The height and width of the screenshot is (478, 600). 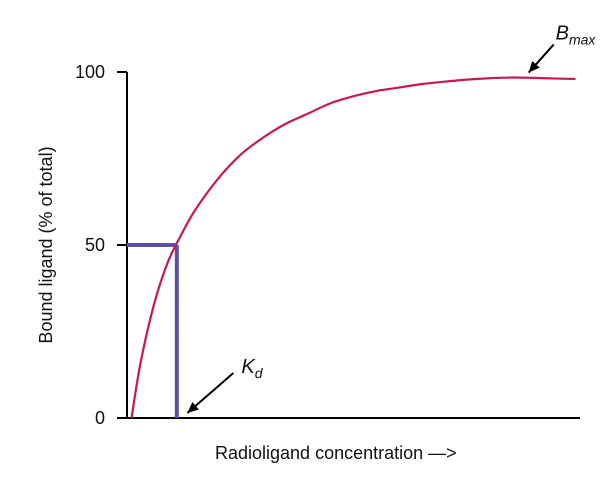 What do you see at coordinates (153, 330) in the screenshot?
I see `kd-reference-lines` at bounding box center [153, 330].